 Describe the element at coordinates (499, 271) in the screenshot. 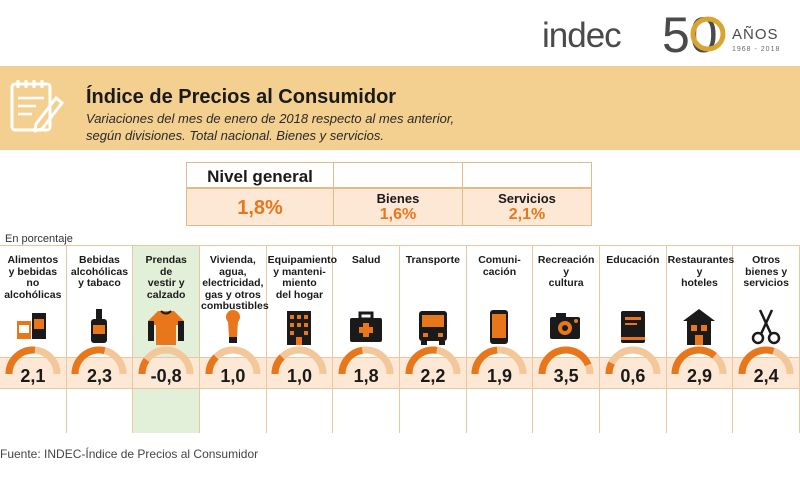

I see `division-name-line: cación` at that location.